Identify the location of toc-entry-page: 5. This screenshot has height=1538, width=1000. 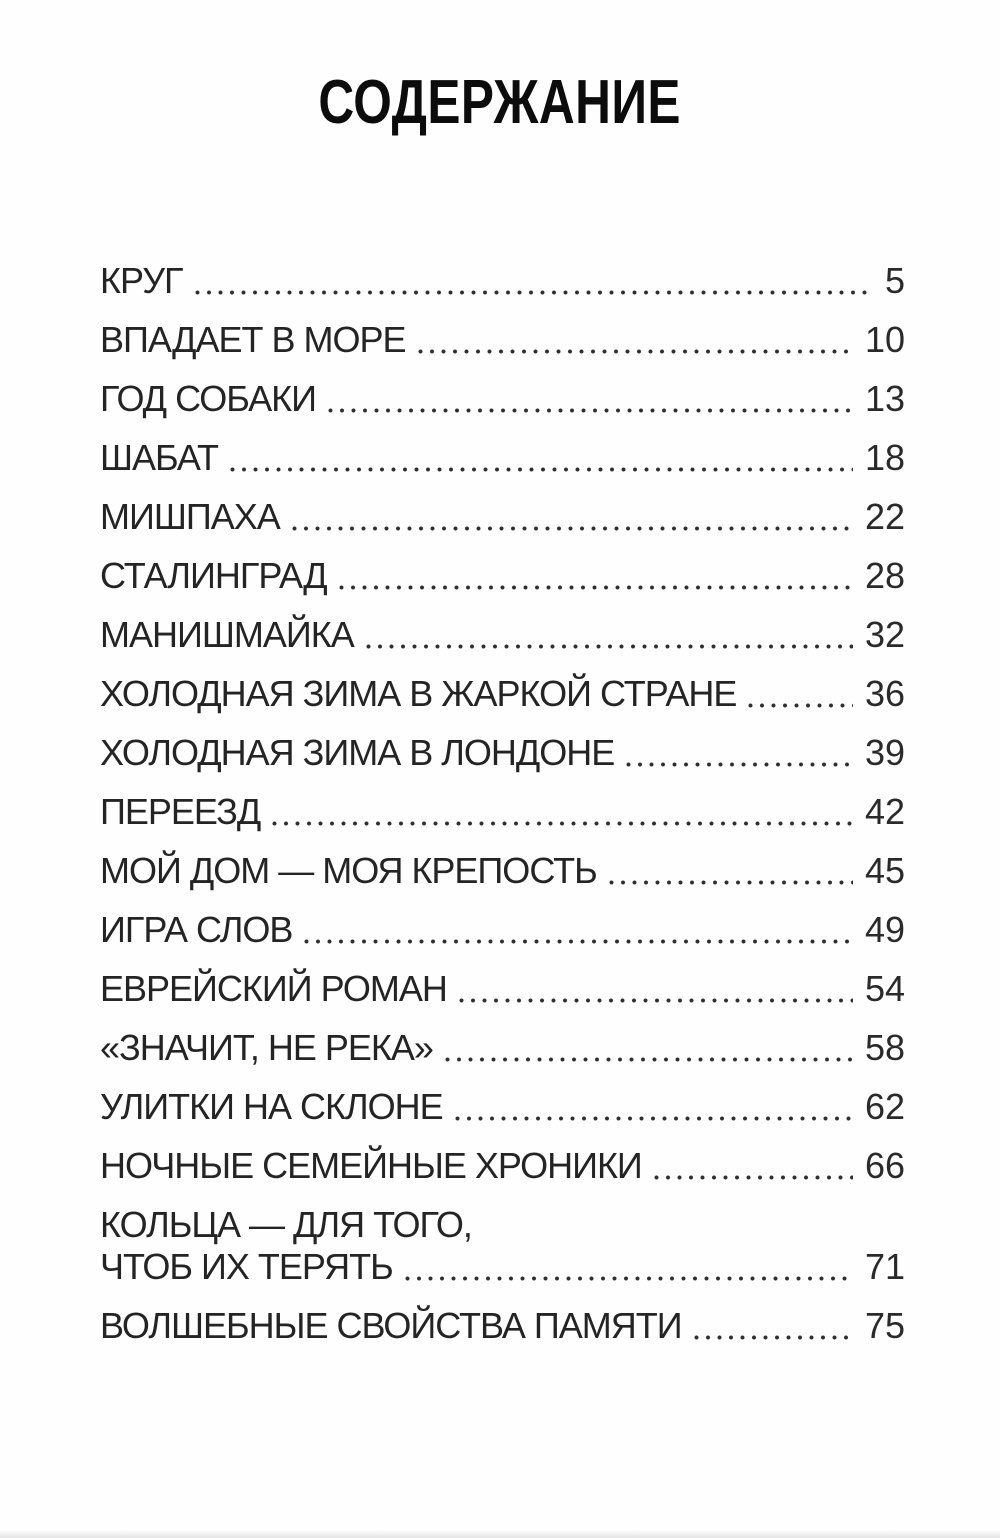
(894, 280).